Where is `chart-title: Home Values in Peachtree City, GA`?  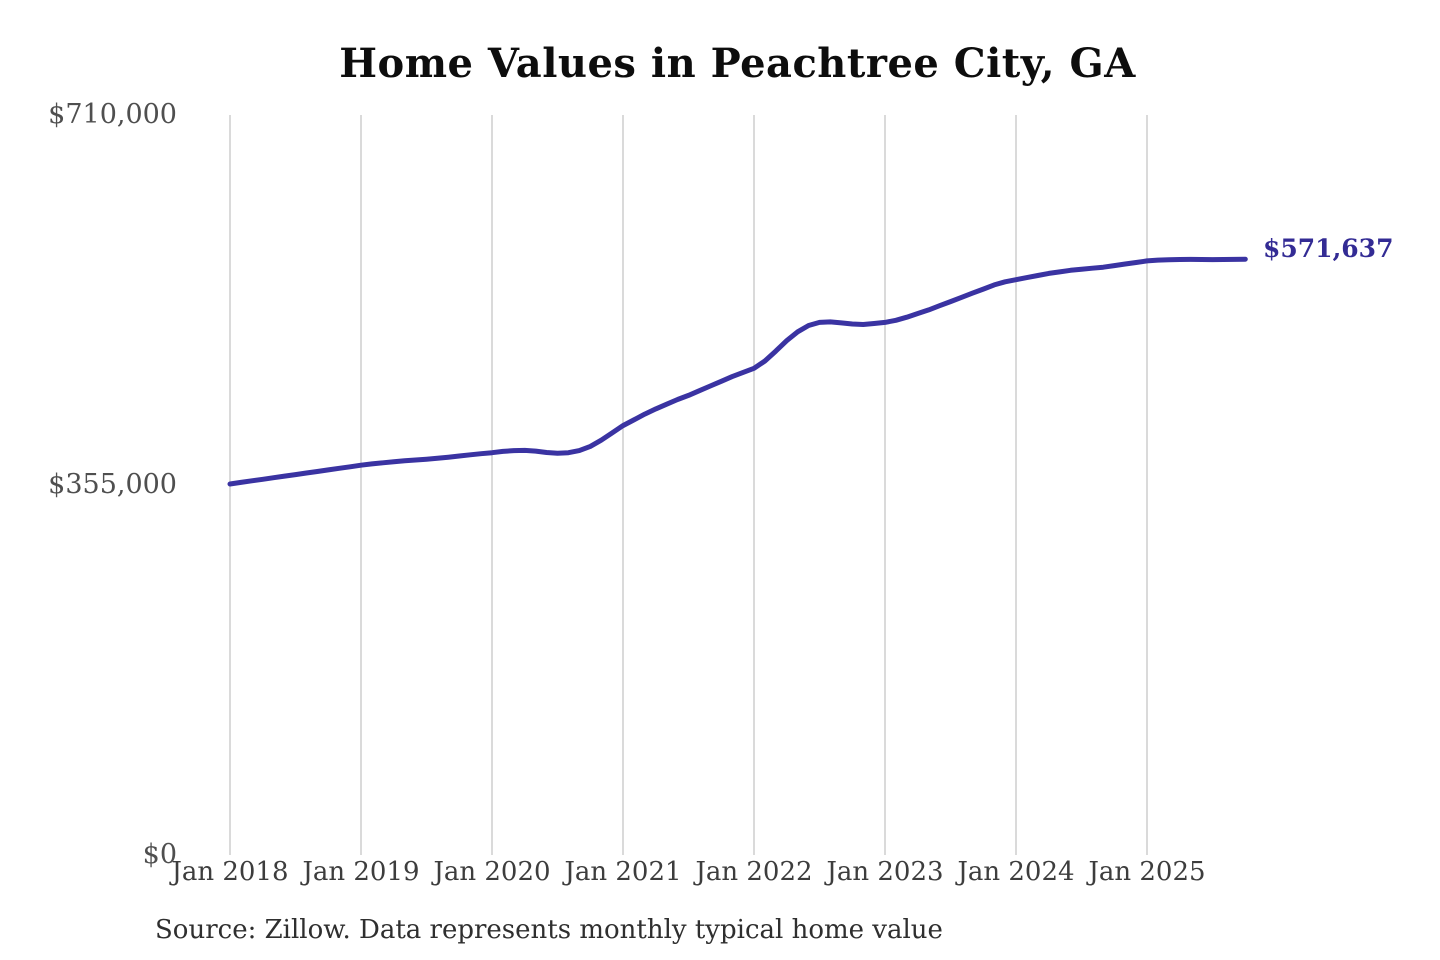
chart-title: Home Values in Peachtree City, GA is located at coordinates (737, 63).